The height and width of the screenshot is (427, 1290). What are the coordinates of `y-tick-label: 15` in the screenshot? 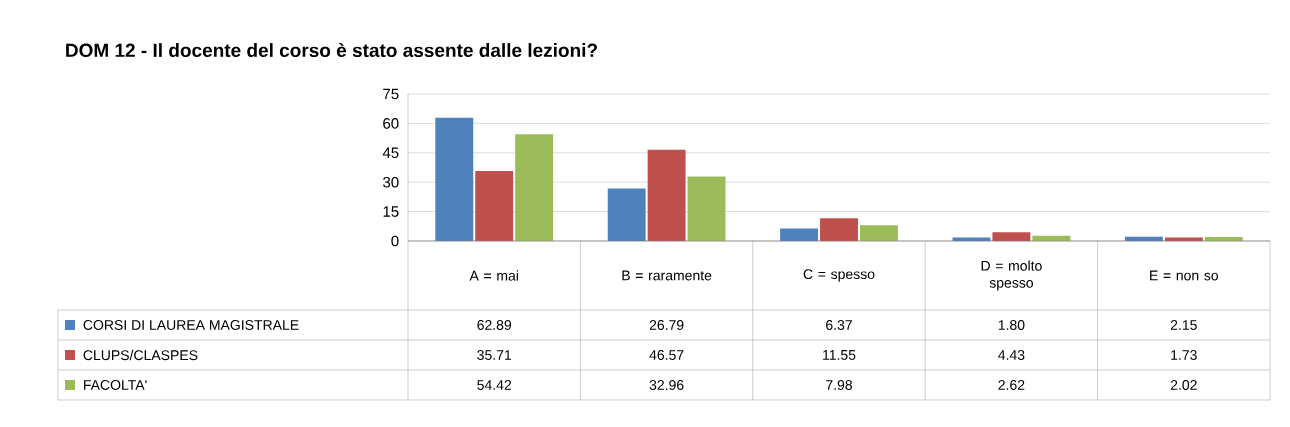 It's located at (391, 211).